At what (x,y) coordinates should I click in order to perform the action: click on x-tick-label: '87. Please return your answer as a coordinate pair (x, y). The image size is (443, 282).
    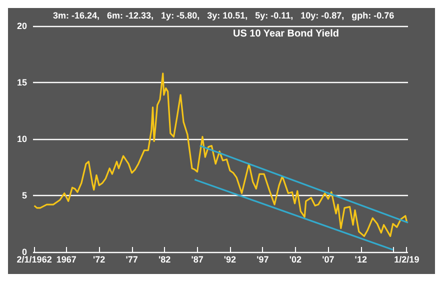
    Looking at the image, I should click on (197, 259).